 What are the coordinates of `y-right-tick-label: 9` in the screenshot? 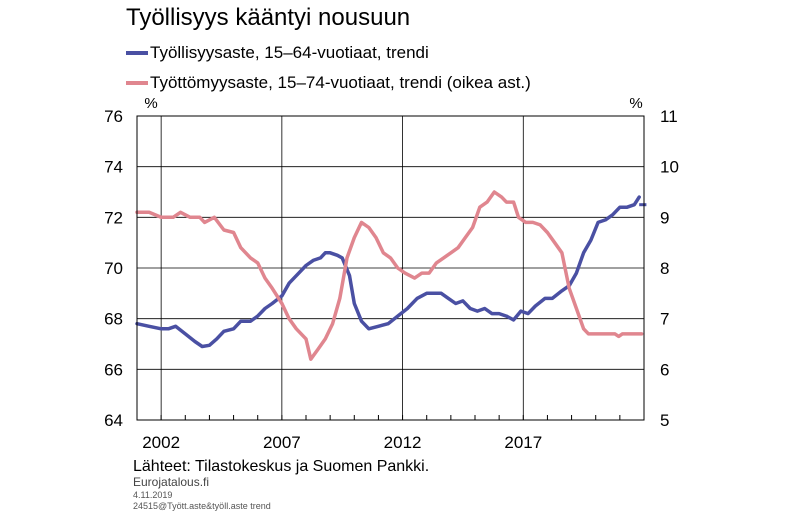 It's located at (664, 217).